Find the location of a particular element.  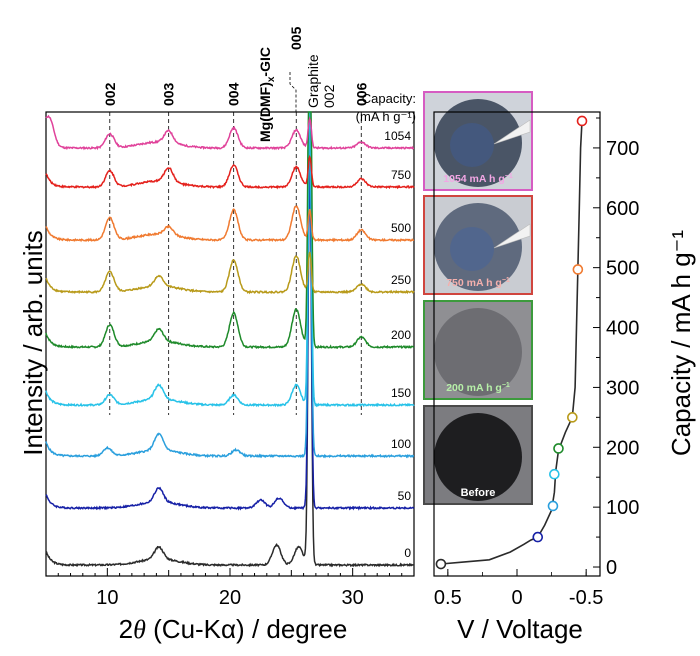

voltage-x-tick-label: 0 is located at coordinates (516, 598).